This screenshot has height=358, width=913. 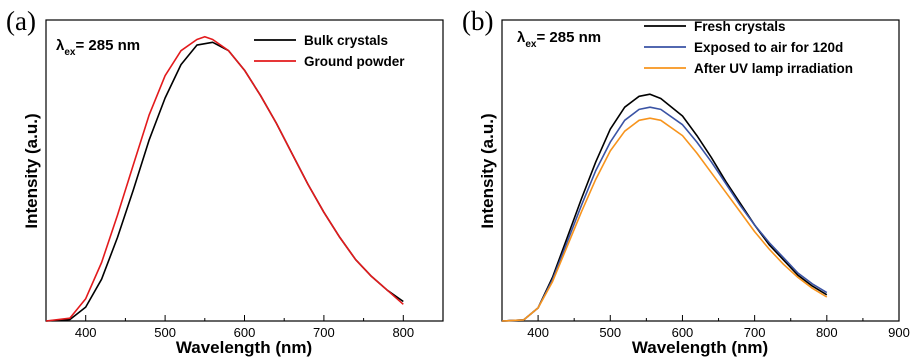 What do you see at coordinates (610, 332) in the screenshot?
I see `x-tick-label-b-500: 500` at bounding box center [610, 332].